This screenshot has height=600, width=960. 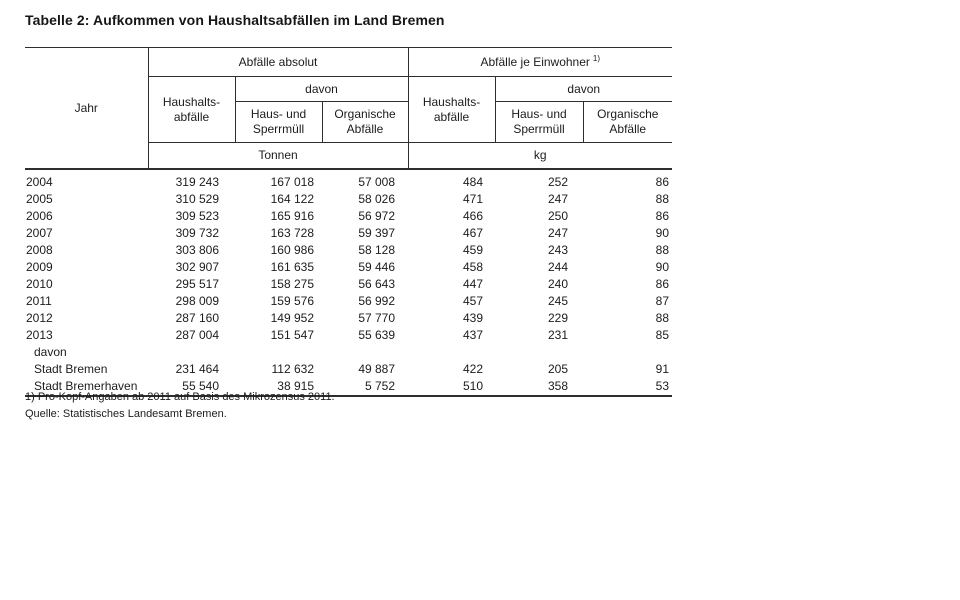 I want to click on row-label: 2004, so click(x=39, y=182).